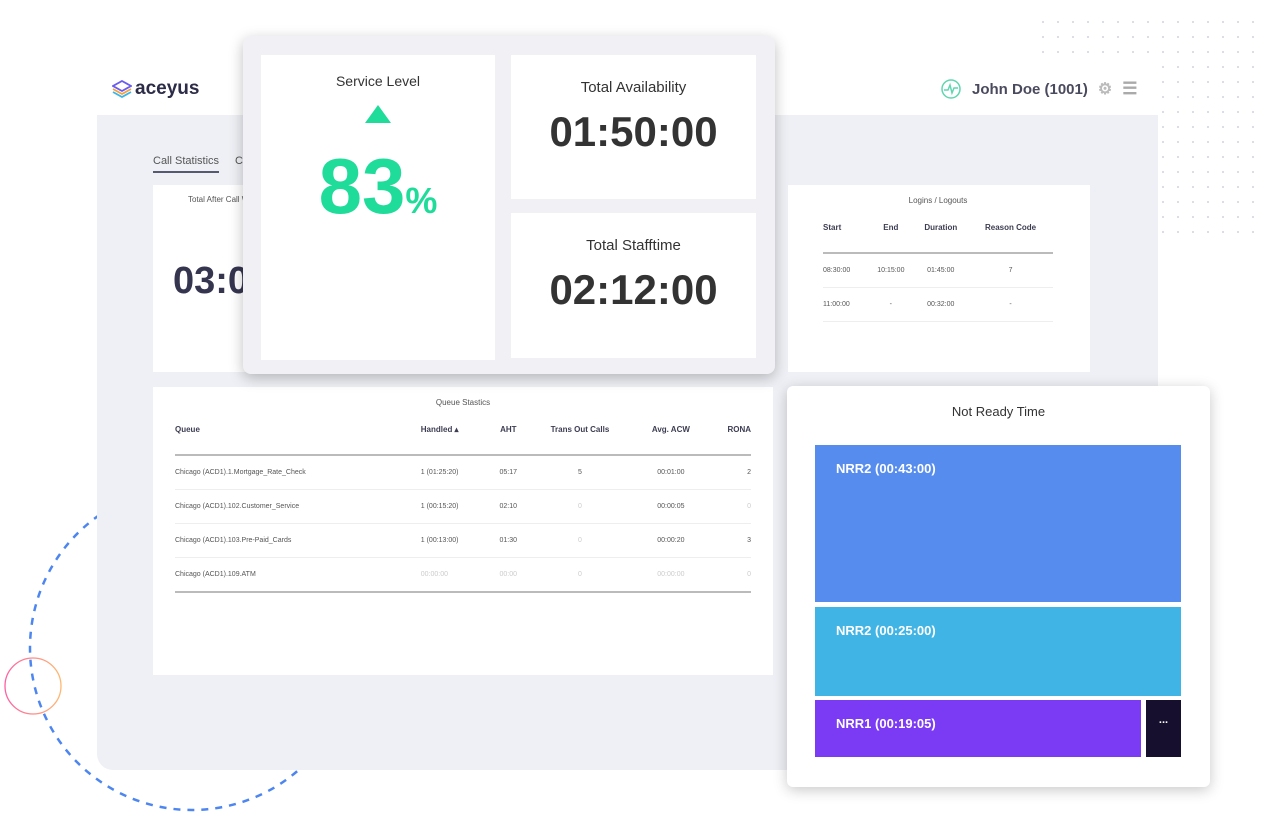 The height and width of the screenshot is (838, 1280). What do you see at coordinates (891, 229) in the screenshot?
I see `column-header: End` at bounding box center [891, 229].